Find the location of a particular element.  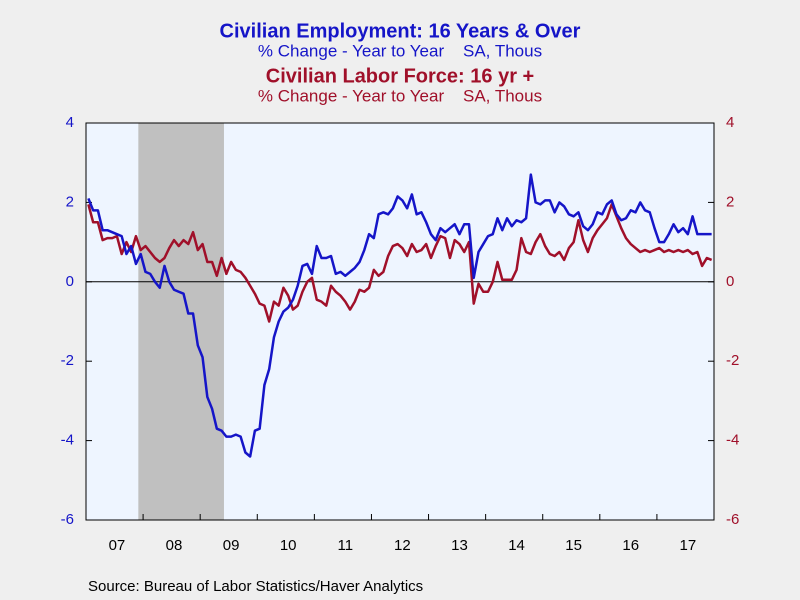

x-tick-label: 16 is located at coordinates (630, 545).